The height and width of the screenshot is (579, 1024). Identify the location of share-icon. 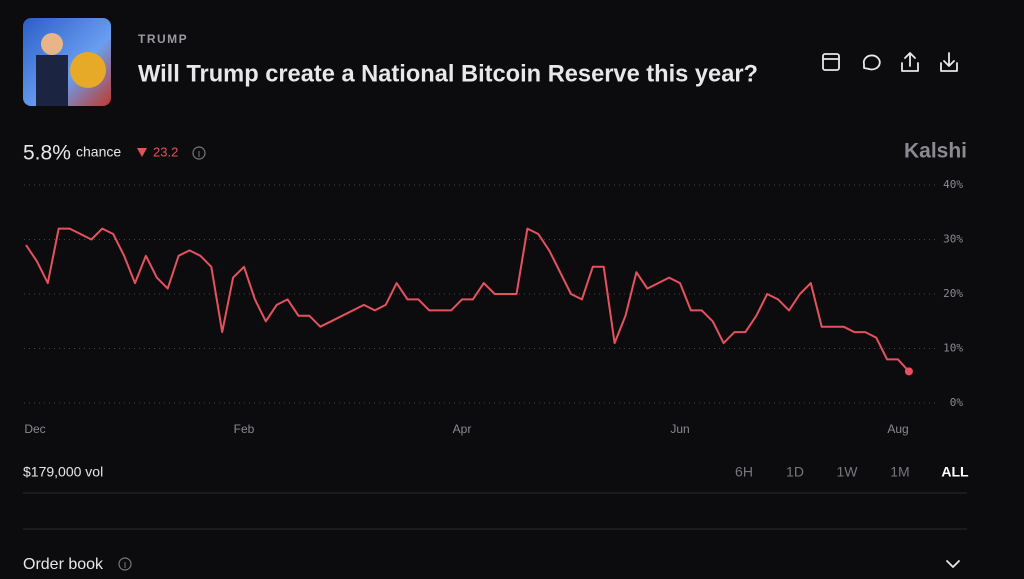
(910, 62).